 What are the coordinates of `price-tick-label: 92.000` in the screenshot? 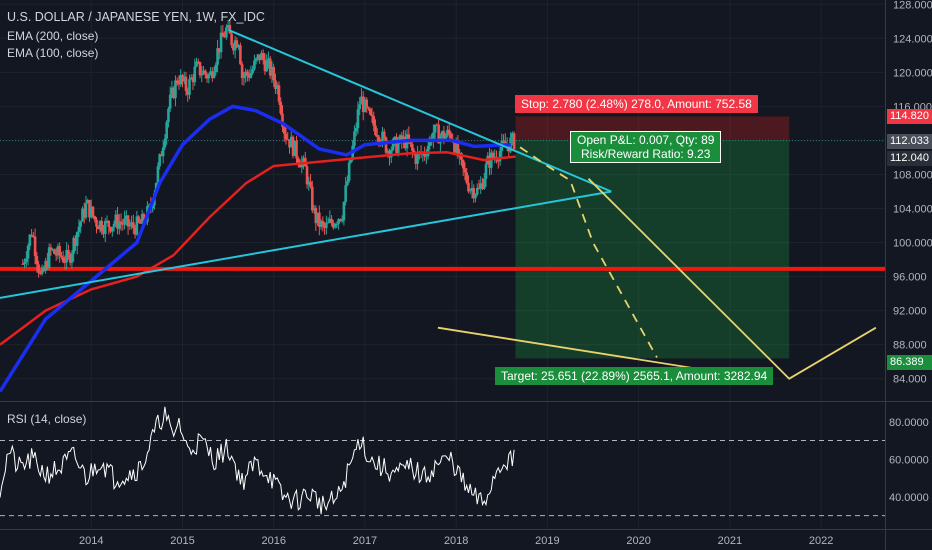 It's located at (910, 312).